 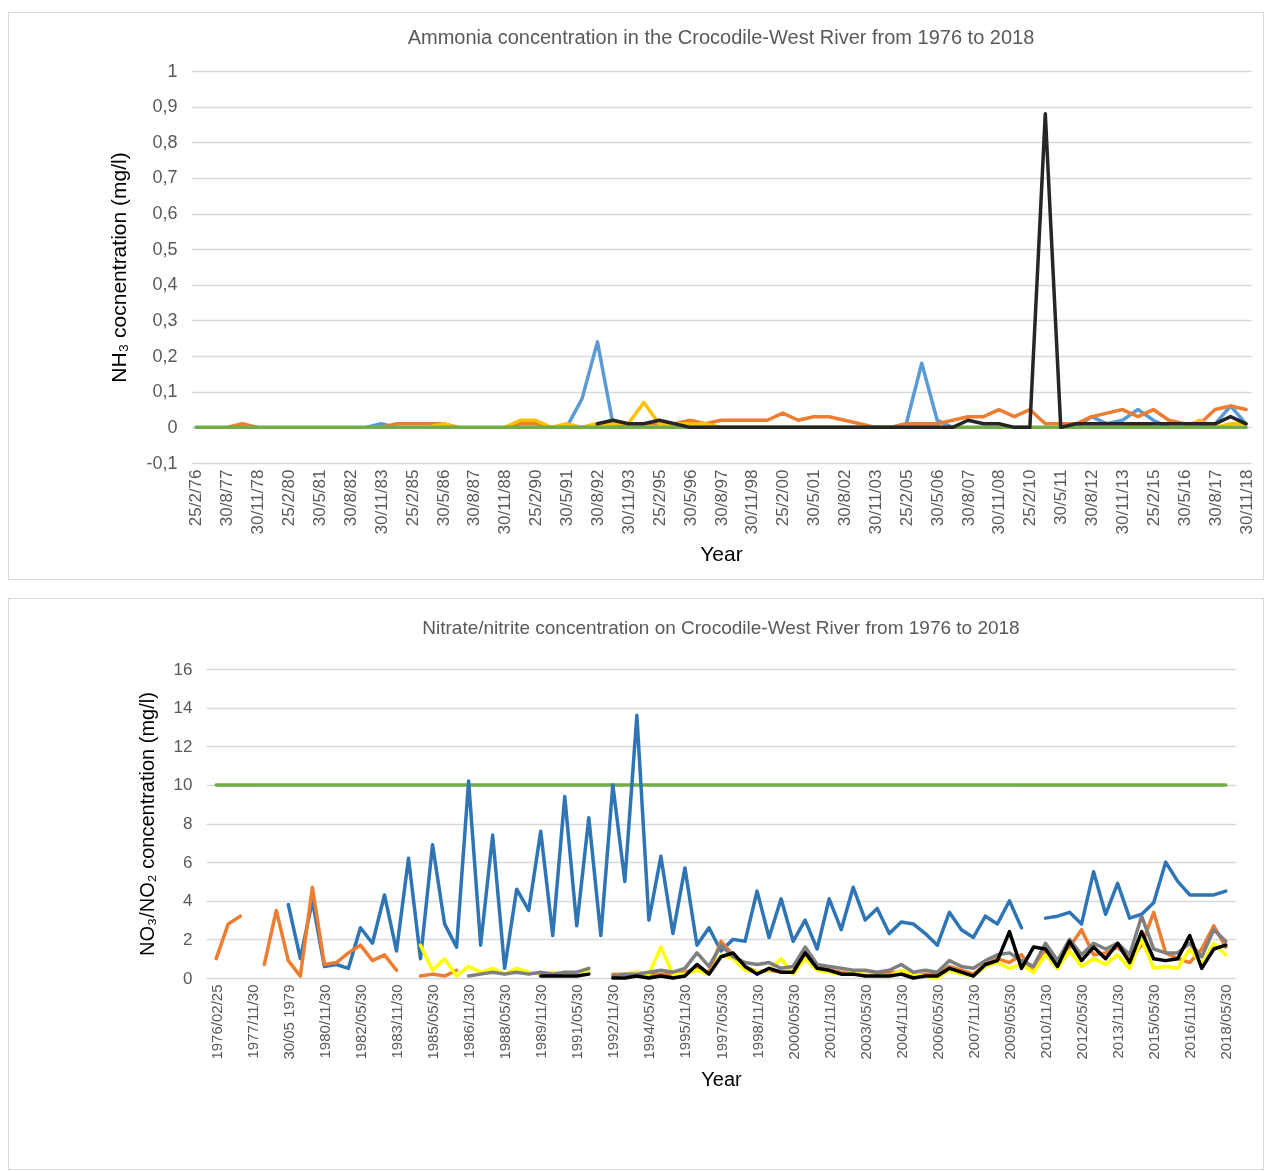 I want to click on x-tick-label: 2001/11/30, so click(x=829, y=1021).